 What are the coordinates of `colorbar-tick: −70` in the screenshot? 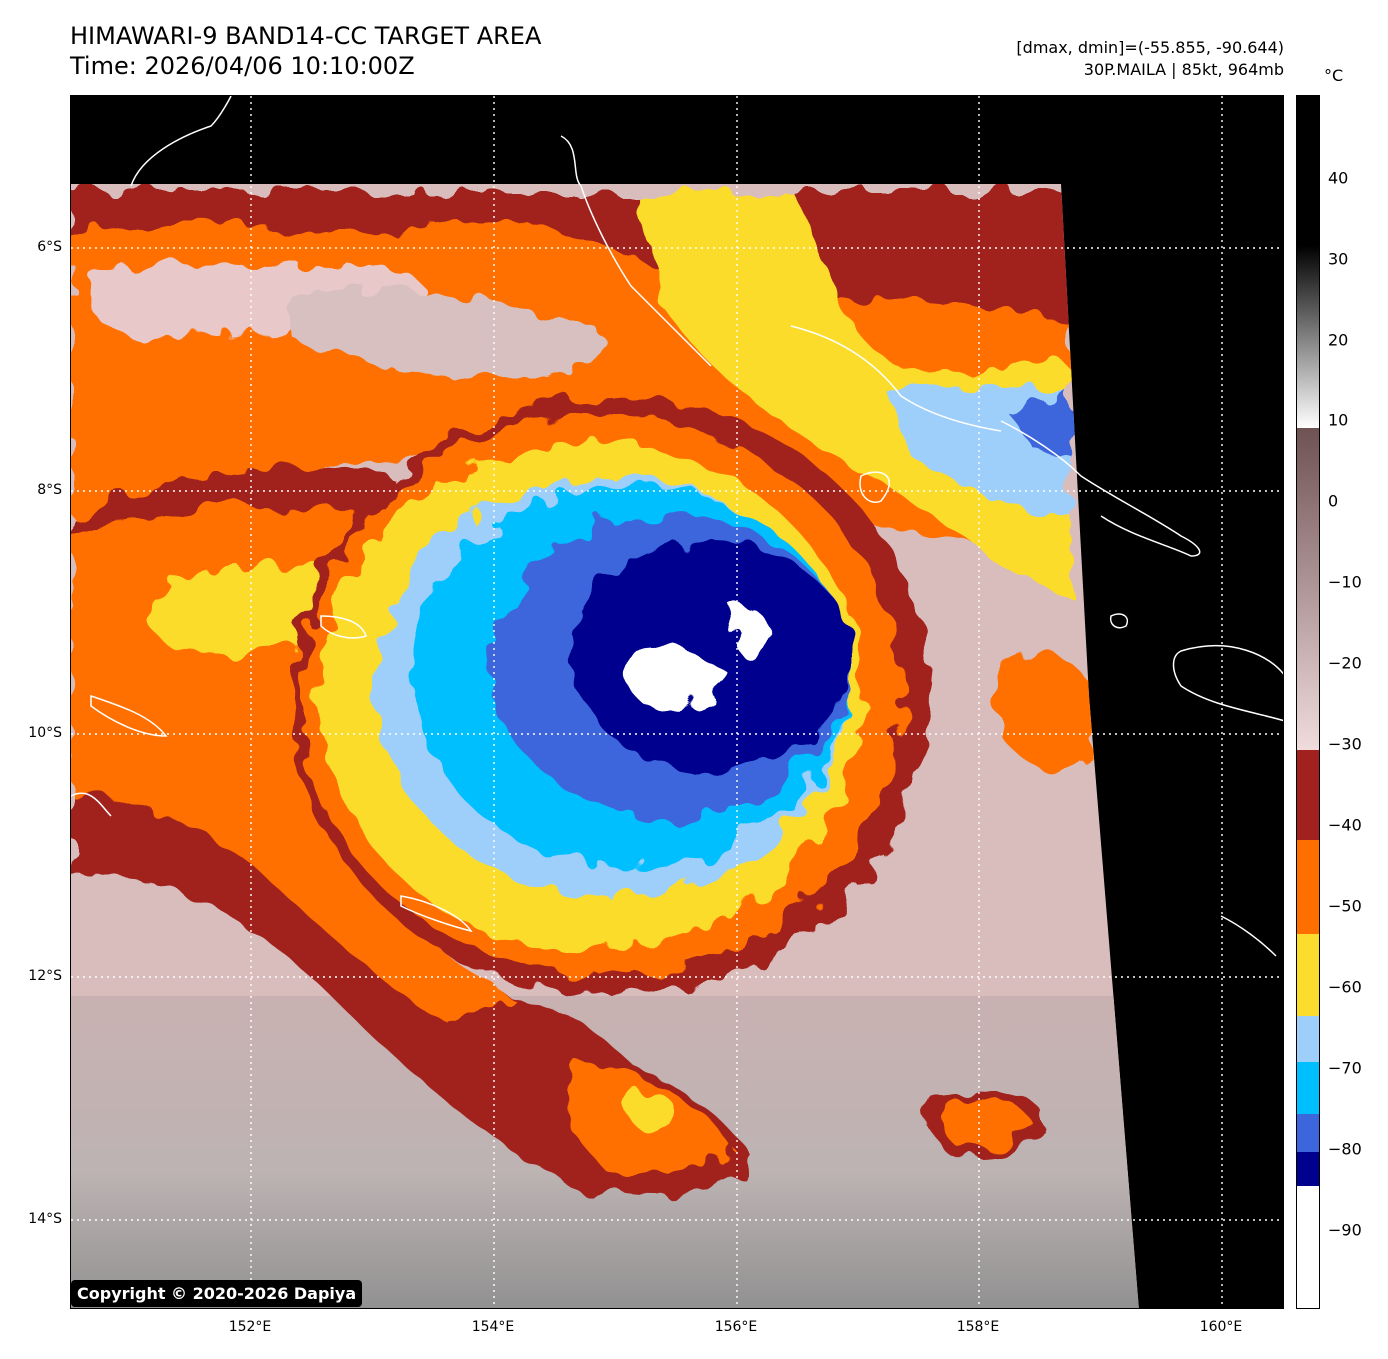 It's located at (1345, 1068).